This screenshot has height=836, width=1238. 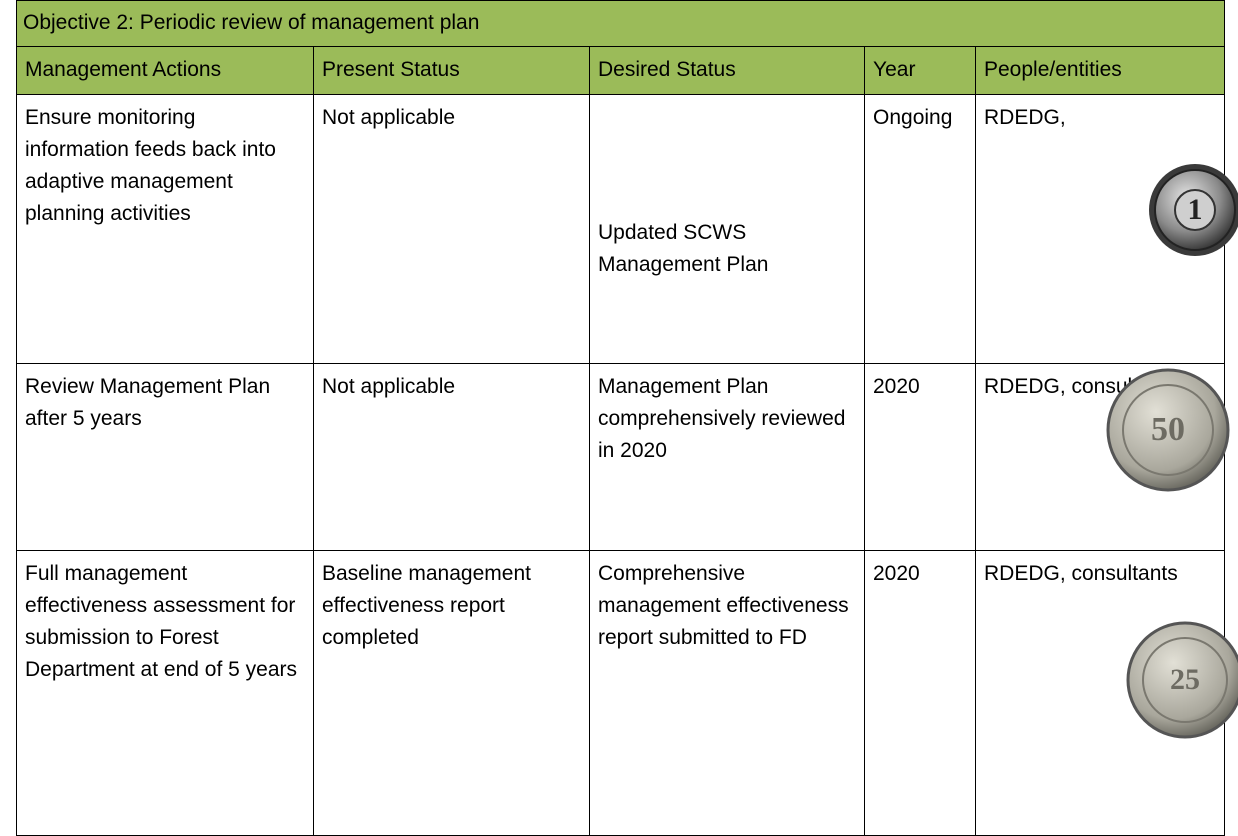 What do you see at coordinates (1100, 229) in the screenshot?
I see `table-cell: RDEDG,` at bounding box center [1100, 229].